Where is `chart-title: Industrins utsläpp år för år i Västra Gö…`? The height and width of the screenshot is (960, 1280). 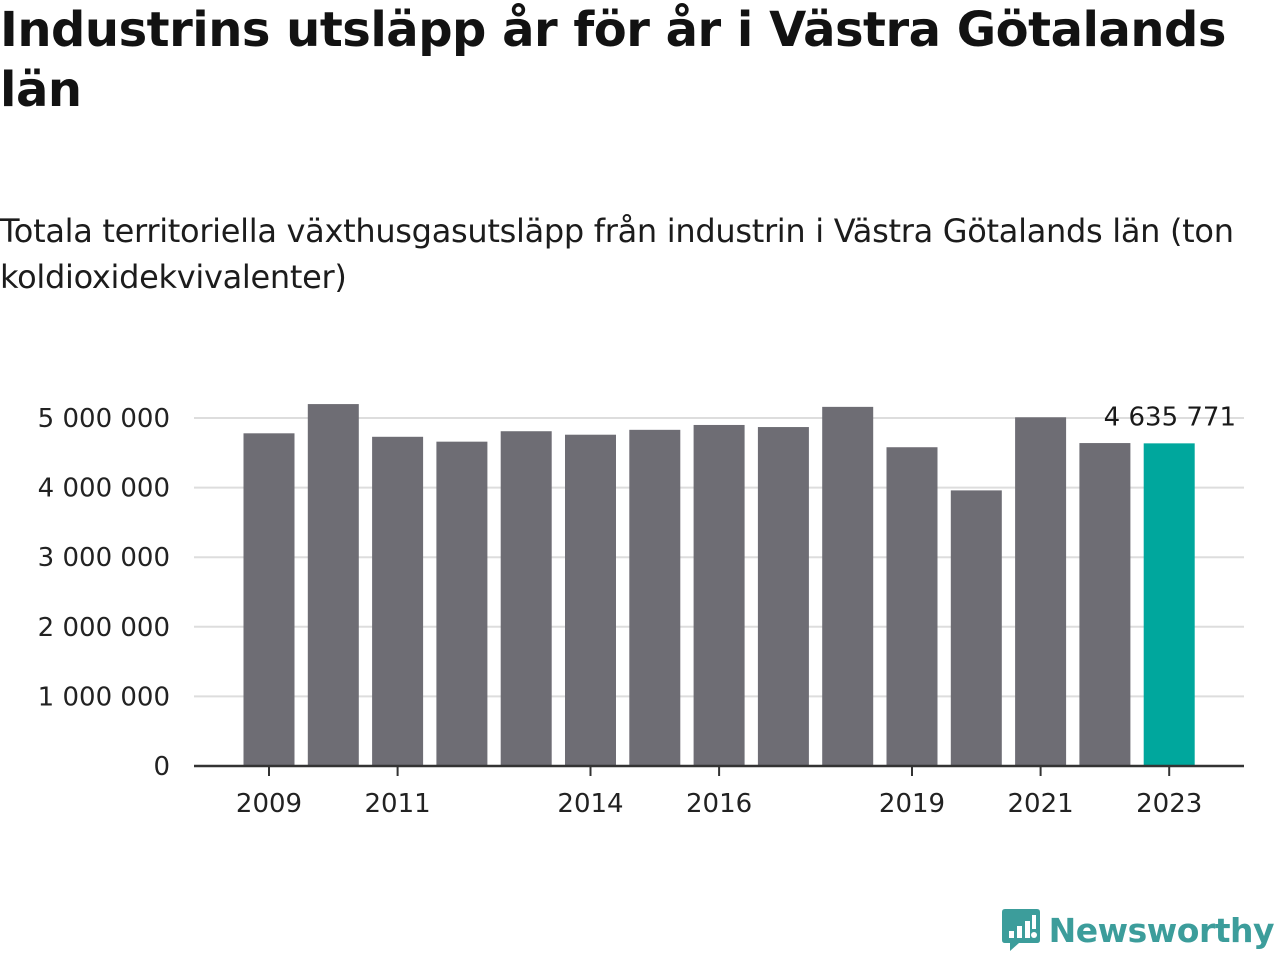
chart-title: Industrins utsläpp år för år i Västra Gö… is located at coordinates (613, 60).